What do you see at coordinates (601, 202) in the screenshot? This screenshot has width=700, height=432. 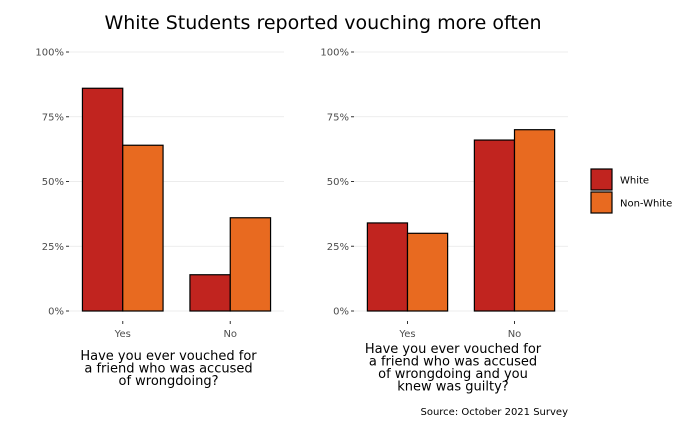 I see `legend-swatch-non-white` at bounding box center [601, 202].